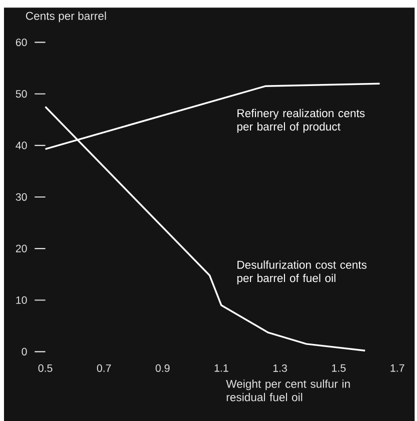  I want to click on x-tick-label: 1.3, so click(280, 368).